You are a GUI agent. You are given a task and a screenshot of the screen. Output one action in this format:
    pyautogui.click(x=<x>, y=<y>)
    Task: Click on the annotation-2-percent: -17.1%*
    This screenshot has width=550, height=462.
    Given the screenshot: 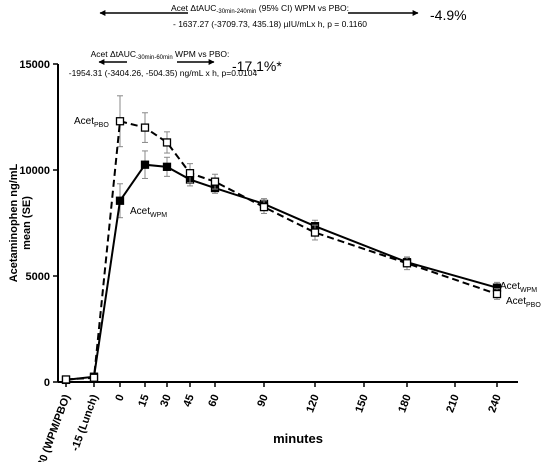 What is the action you would take?
    pyautogui.click(x=257, y=66)
    